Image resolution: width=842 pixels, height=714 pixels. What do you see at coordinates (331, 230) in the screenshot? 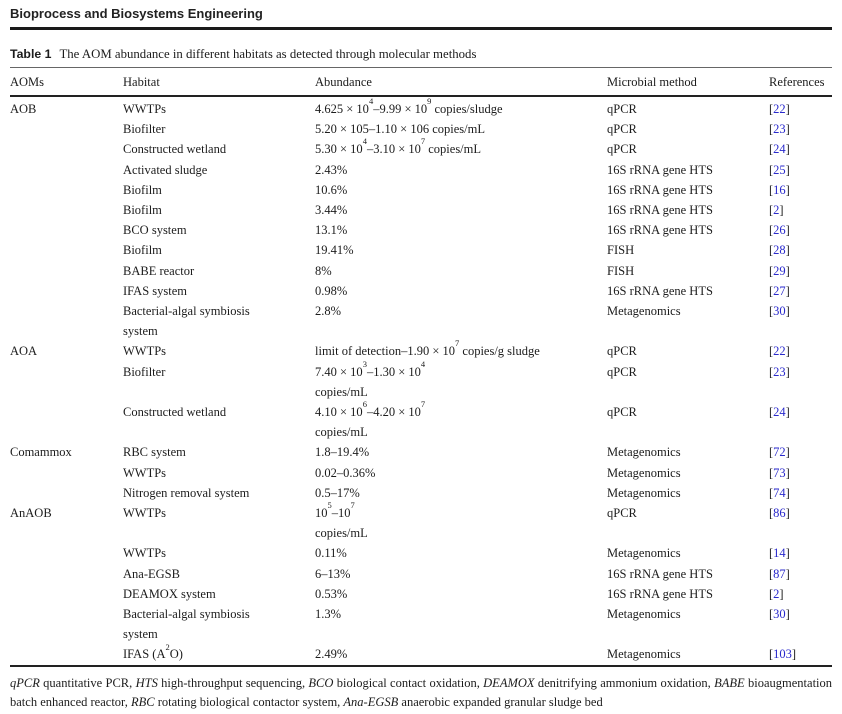
I see `abundance-cell: 13.1%` at bounding box center [331, 230].